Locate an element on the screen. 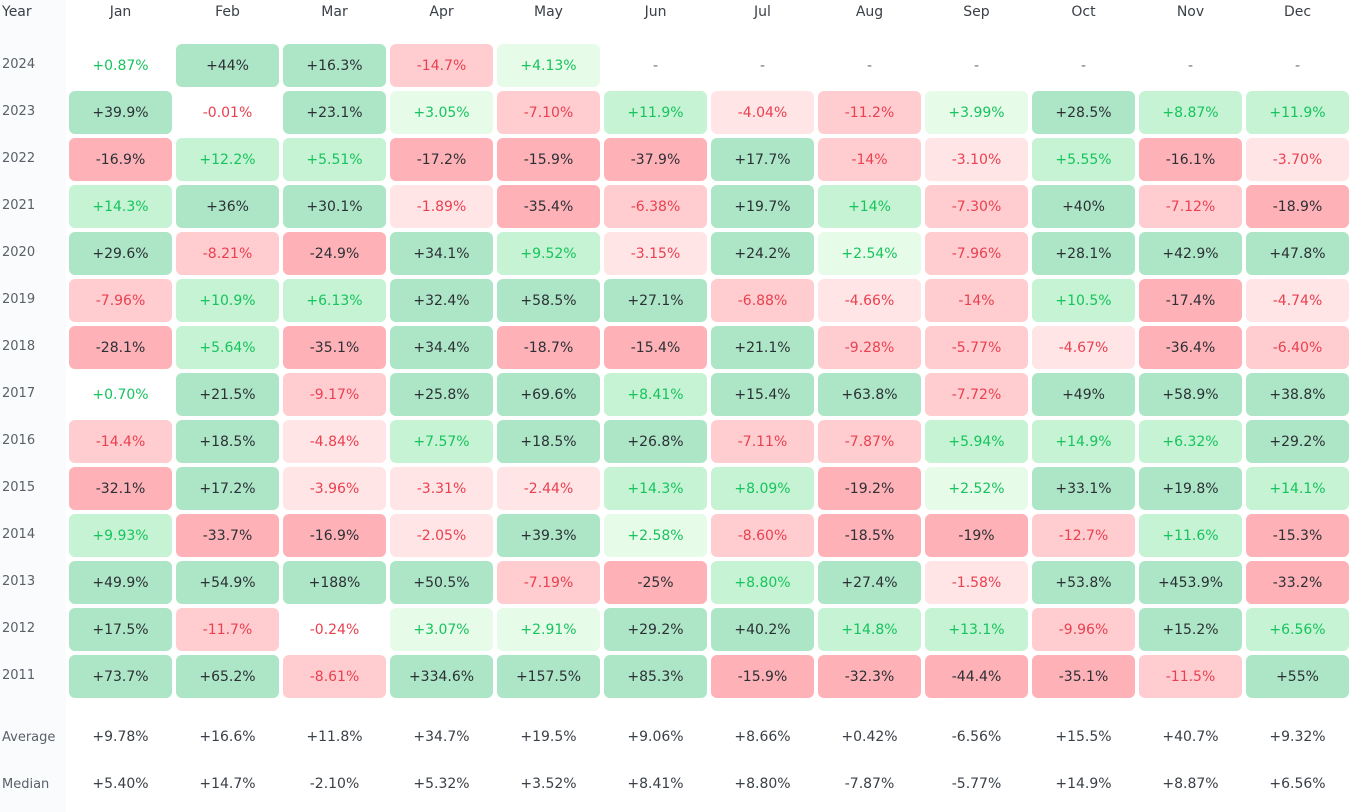 The width and height of the screenshot is (1353, 812). cell-2018-apr: +34.4% is located at coordinates (441, 347).